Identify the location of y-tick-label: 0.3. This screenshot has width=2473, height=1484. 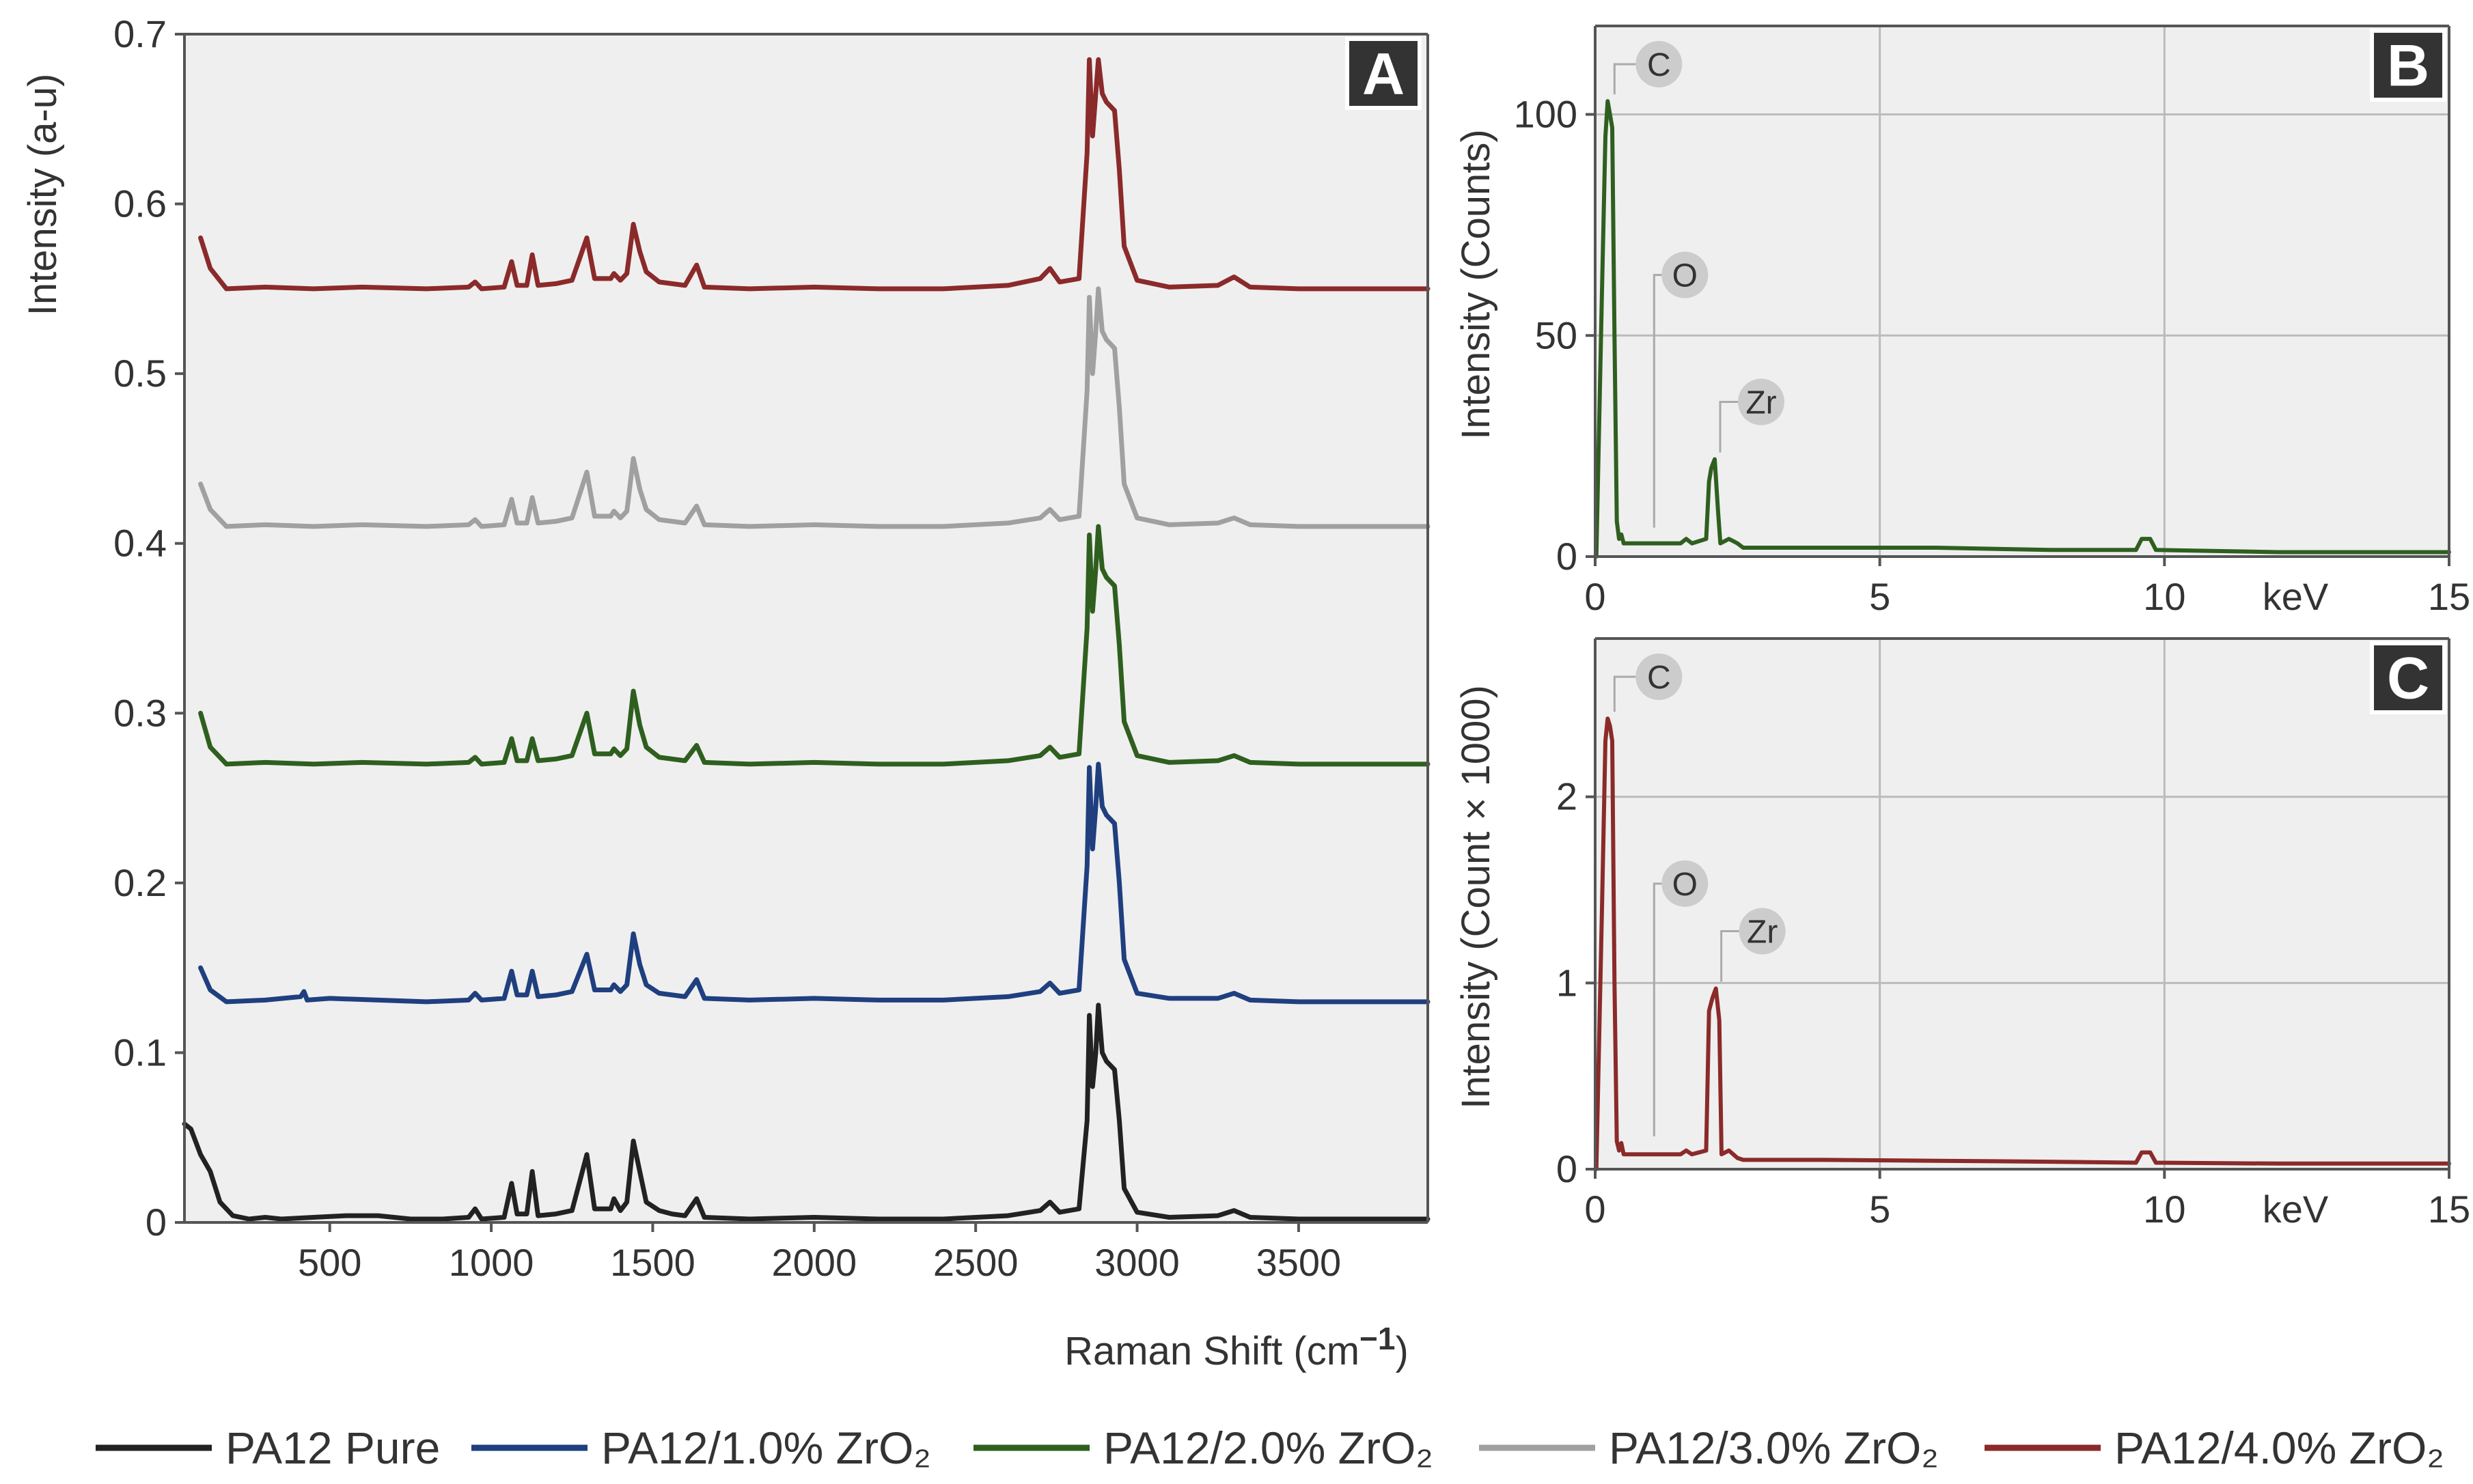
(140, 712).